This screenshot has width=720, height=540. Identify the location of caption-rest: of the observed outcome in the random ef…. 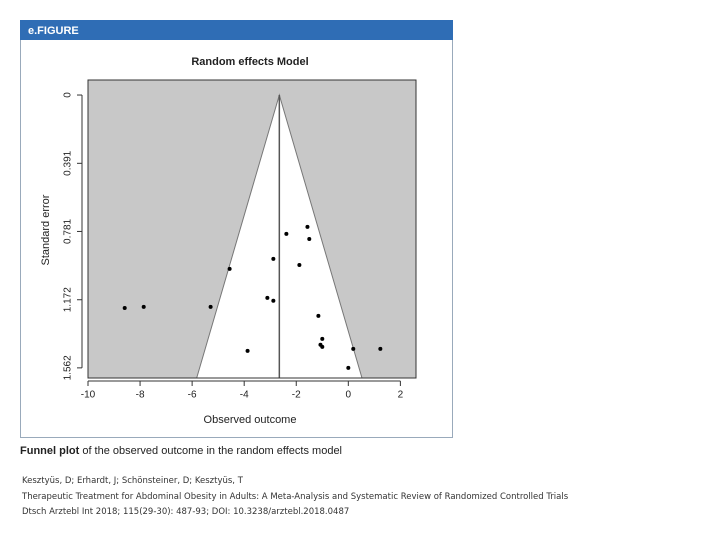
(212, 451).